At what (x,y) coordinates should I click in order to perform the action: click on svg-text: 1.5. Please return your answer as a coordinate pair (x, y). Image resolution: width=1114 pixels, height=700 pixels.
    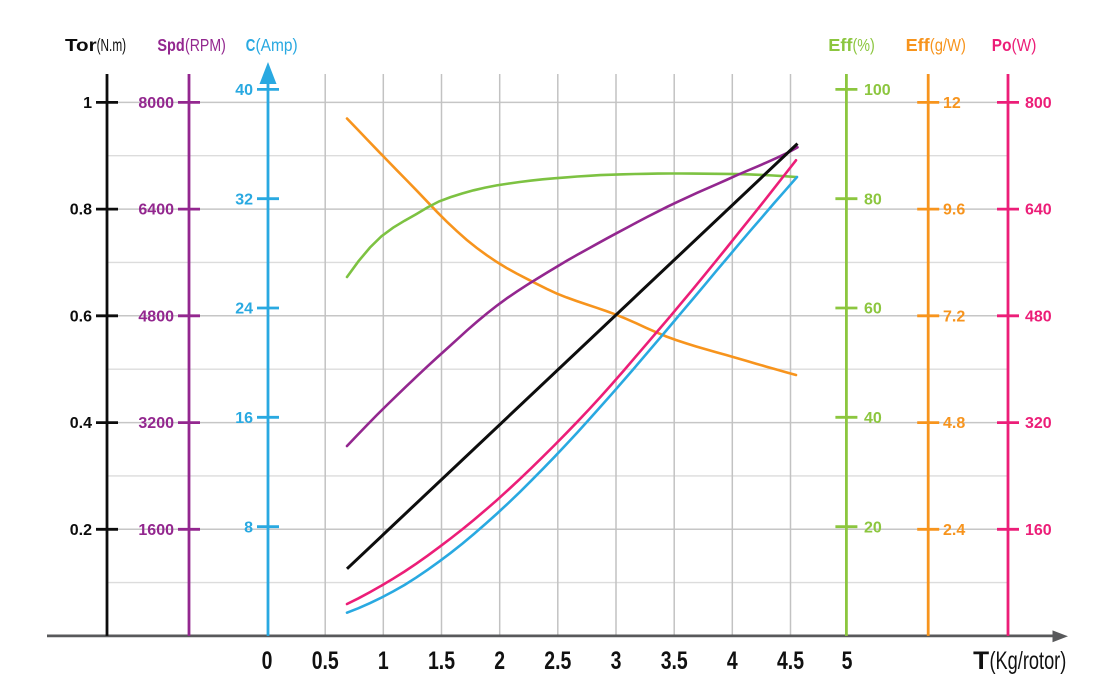
    Looking at the image, I should click on (441, 661).